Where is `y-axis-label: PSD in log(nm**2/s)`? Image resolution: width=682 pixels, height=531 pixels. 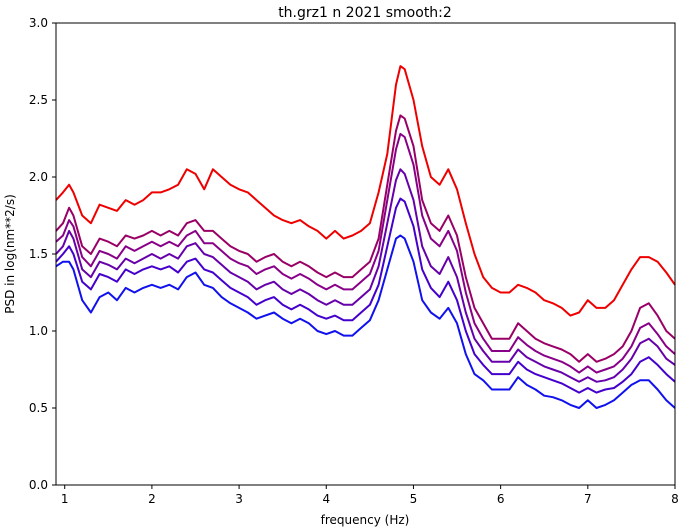 y-axis-label: PSD in log(nm**2/s) is located at coordinates (10, 254).